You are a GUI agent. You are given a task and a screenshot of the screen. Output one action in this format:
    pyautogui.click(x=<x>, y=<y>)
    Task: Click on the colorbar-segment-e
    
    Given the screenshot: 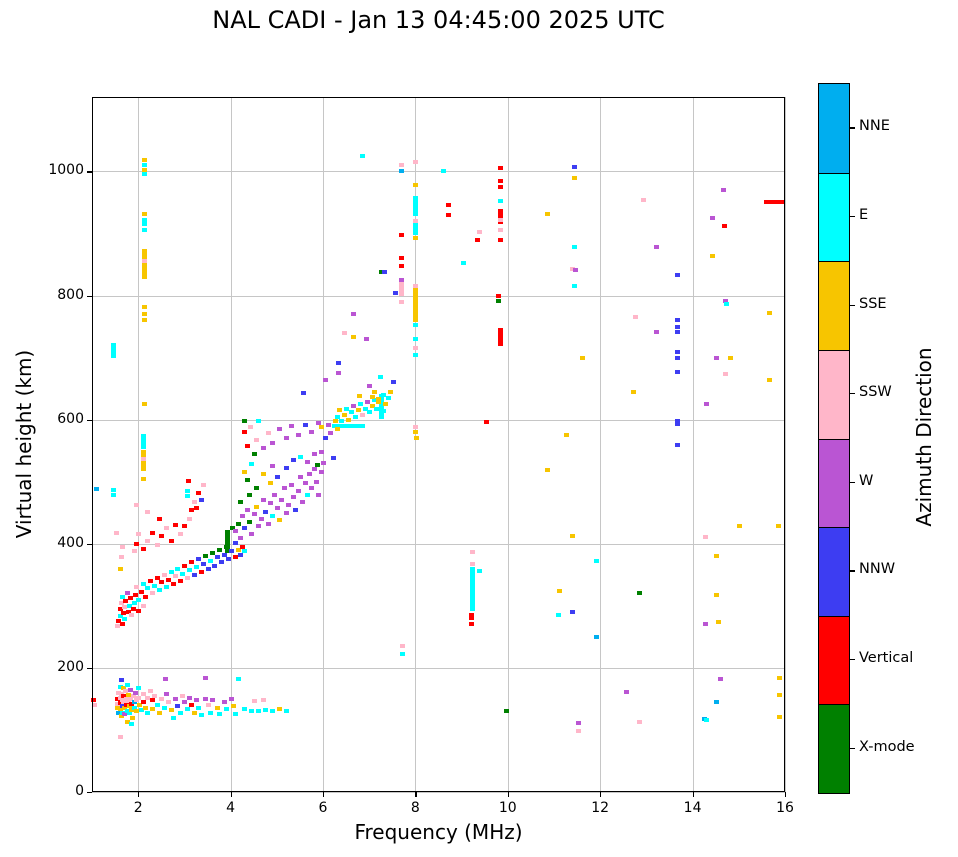 What is the action you would take?
    pyautogui.click(x=834, y=217)
    